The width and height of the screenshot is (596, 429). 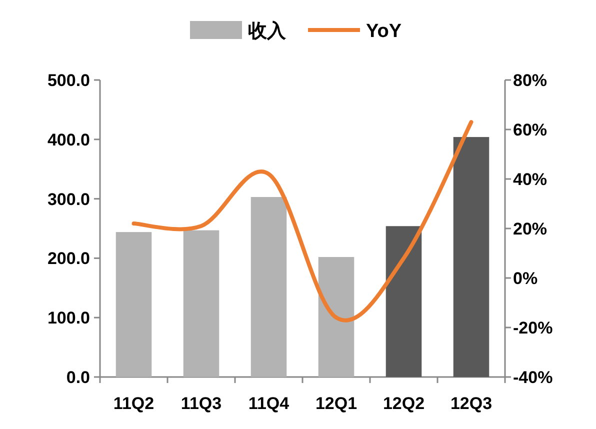 I want to click on y-tick-label: 400.0, so click(x=68, y=140).